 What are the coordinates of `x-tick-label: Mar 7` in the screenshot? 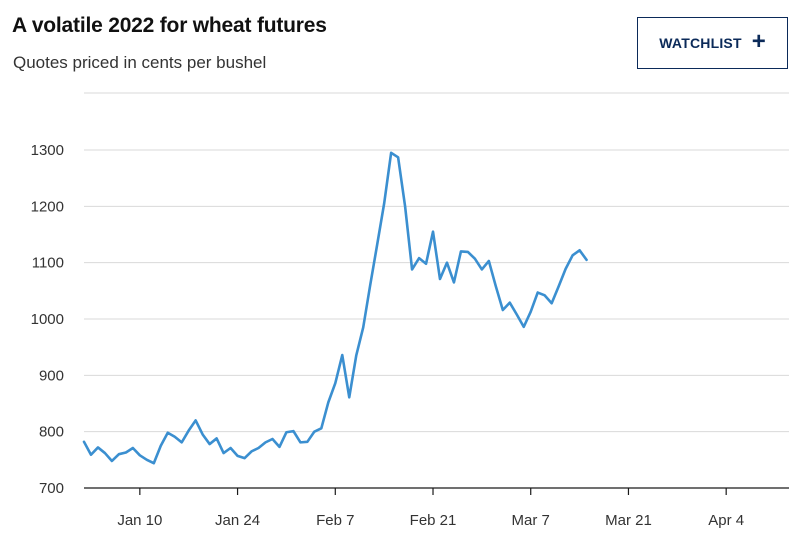 It's located at (531, 520).